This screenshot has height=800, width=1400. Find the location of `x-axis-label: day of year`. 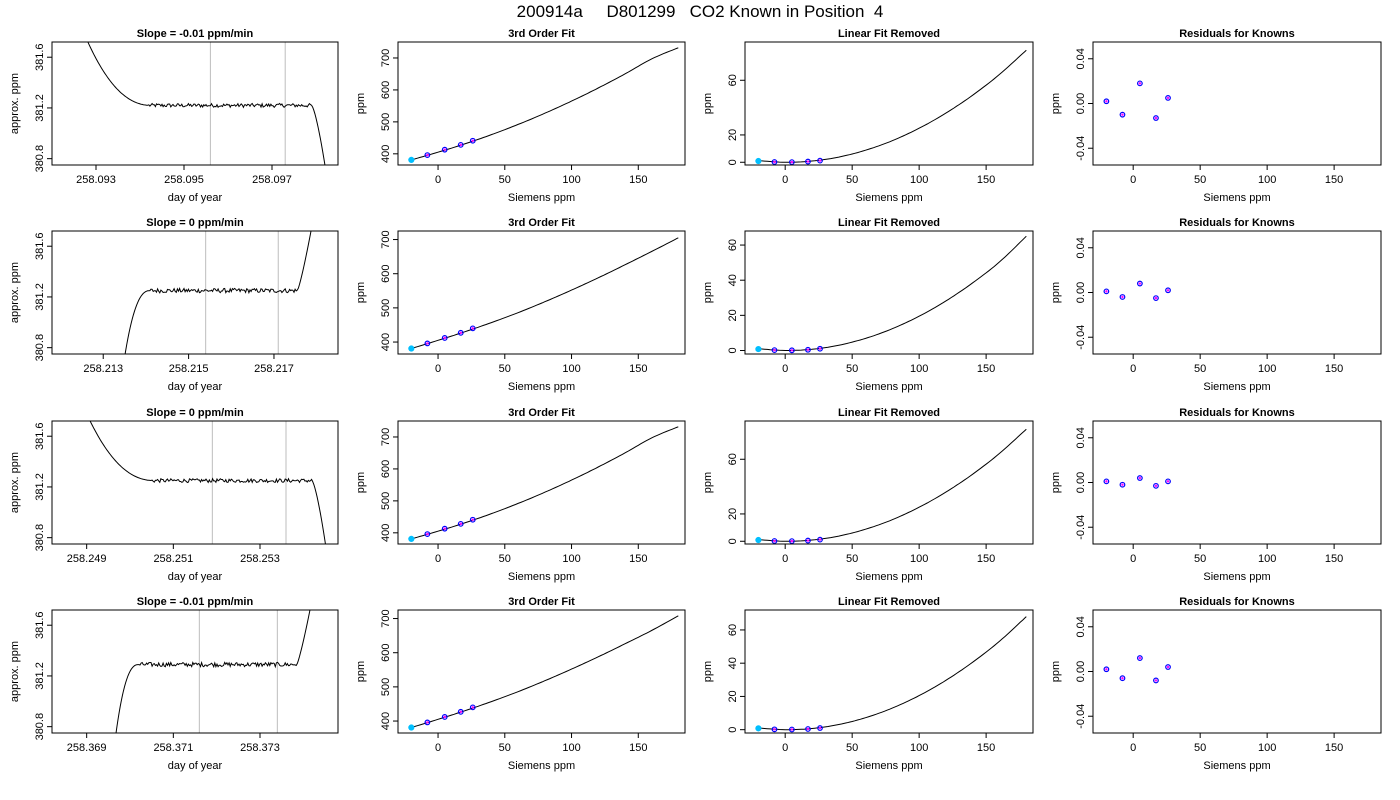

x-axis-label: day of year is located at coordinates (195, 387).